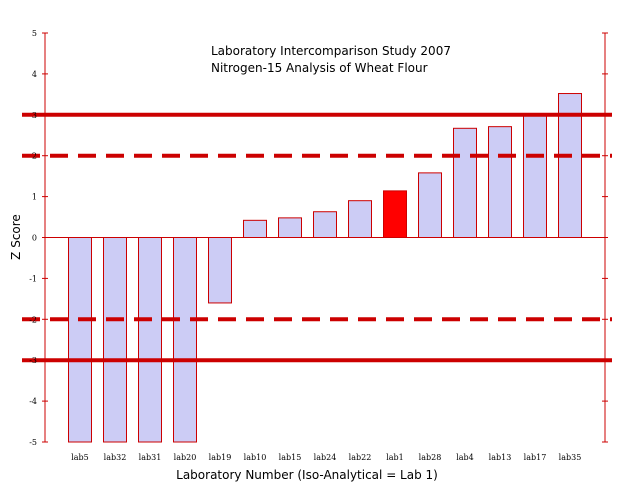  Describe the element at coordinates (325, 457) in the screenshot. I see `x-tick-label: lab24` at that location.